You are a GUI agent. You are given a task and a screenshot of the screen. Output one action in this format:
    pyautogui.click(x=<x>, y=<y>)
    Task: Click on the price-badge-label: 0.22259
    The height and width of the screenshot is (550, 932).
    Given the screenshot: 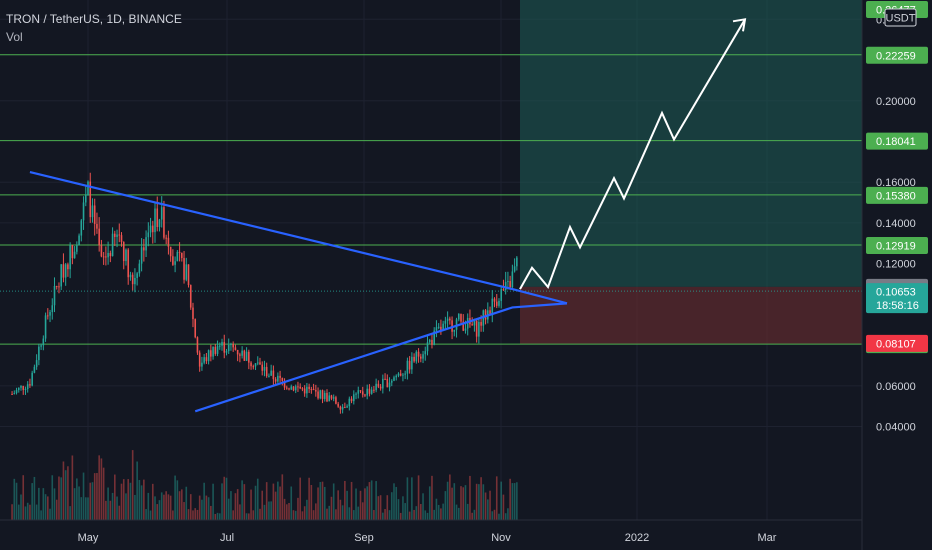 What is the action you would take?
    pyautogui.click(x=896, y=56)
    